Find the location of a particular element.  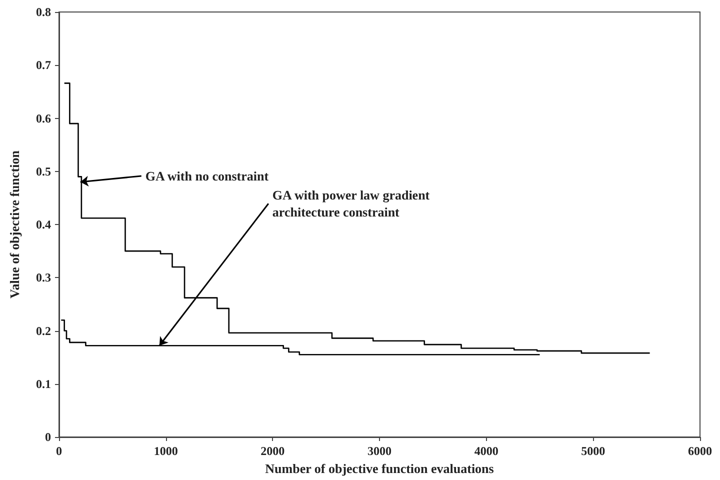

y-tick-label: 0.6 is located at coordinates (43, 118).